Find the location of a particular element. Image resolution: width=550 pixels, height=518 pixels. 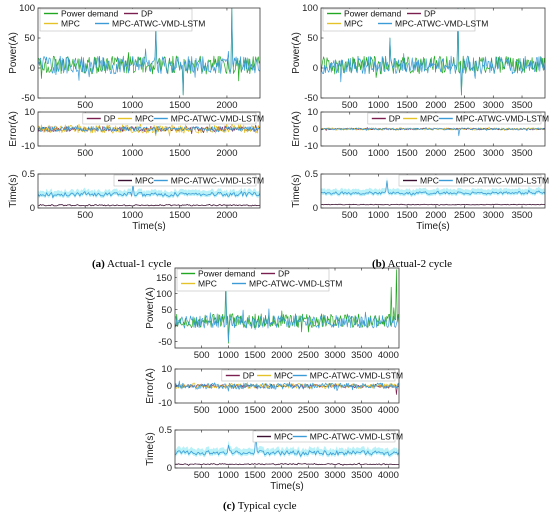

y-tick-label: -10 is located at coordinates (165, 403).